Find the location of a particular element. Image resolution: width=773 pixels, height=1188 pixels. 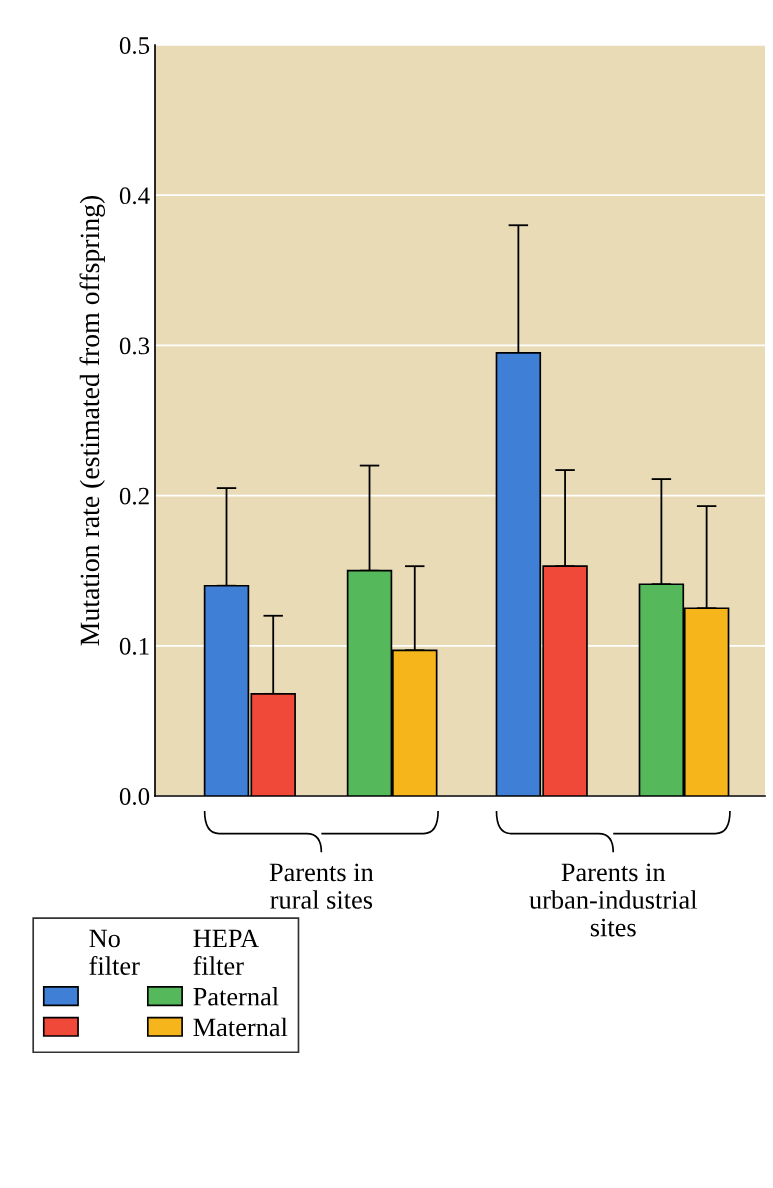

y-tick-label: 0.2 is located at coordinates (134, 496).